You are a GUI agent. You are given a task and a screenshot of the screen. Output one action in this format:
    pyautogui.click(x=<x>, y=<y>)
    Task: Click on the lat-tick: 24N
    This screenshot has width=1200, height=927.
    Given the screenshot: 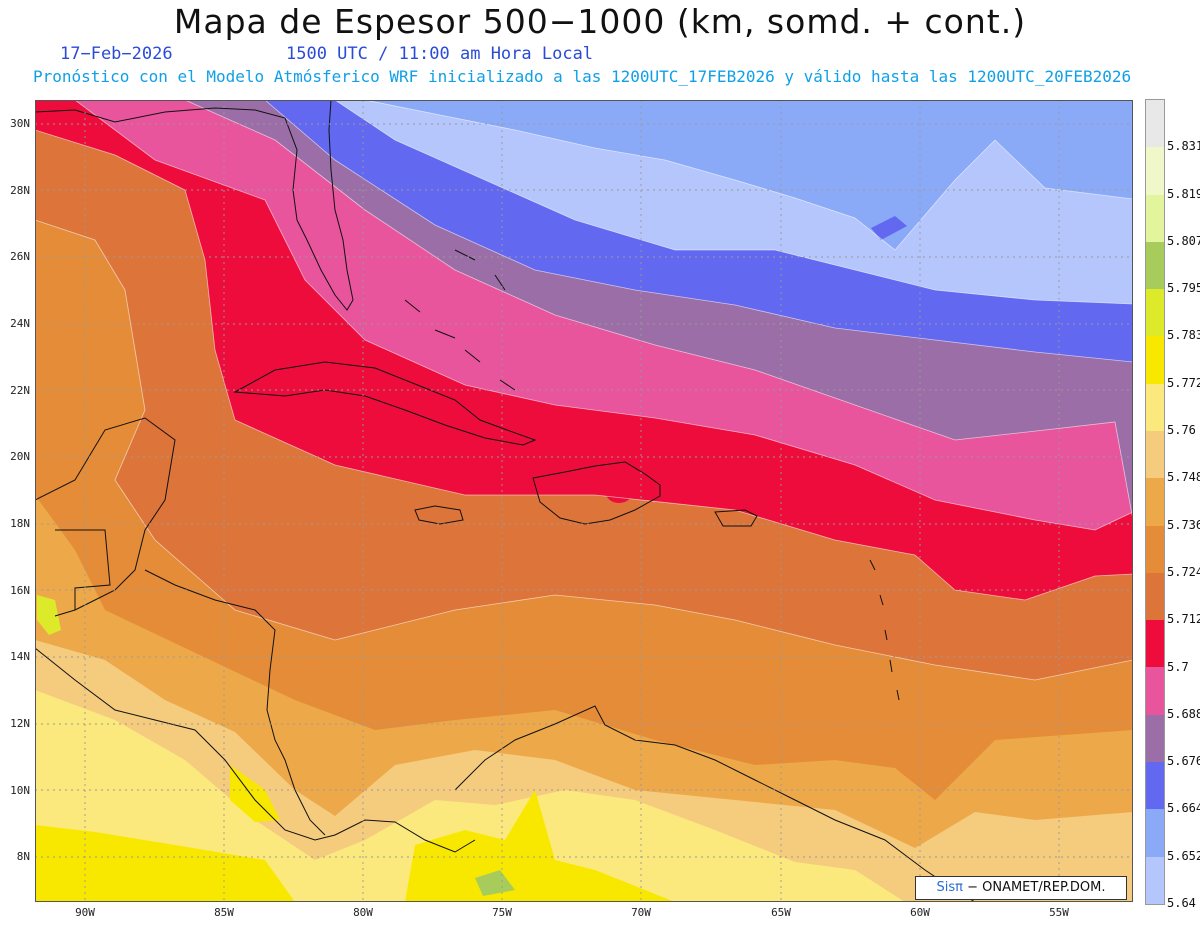 What is the action you would take?
    pyautogui.click(x=20, y=323)
    